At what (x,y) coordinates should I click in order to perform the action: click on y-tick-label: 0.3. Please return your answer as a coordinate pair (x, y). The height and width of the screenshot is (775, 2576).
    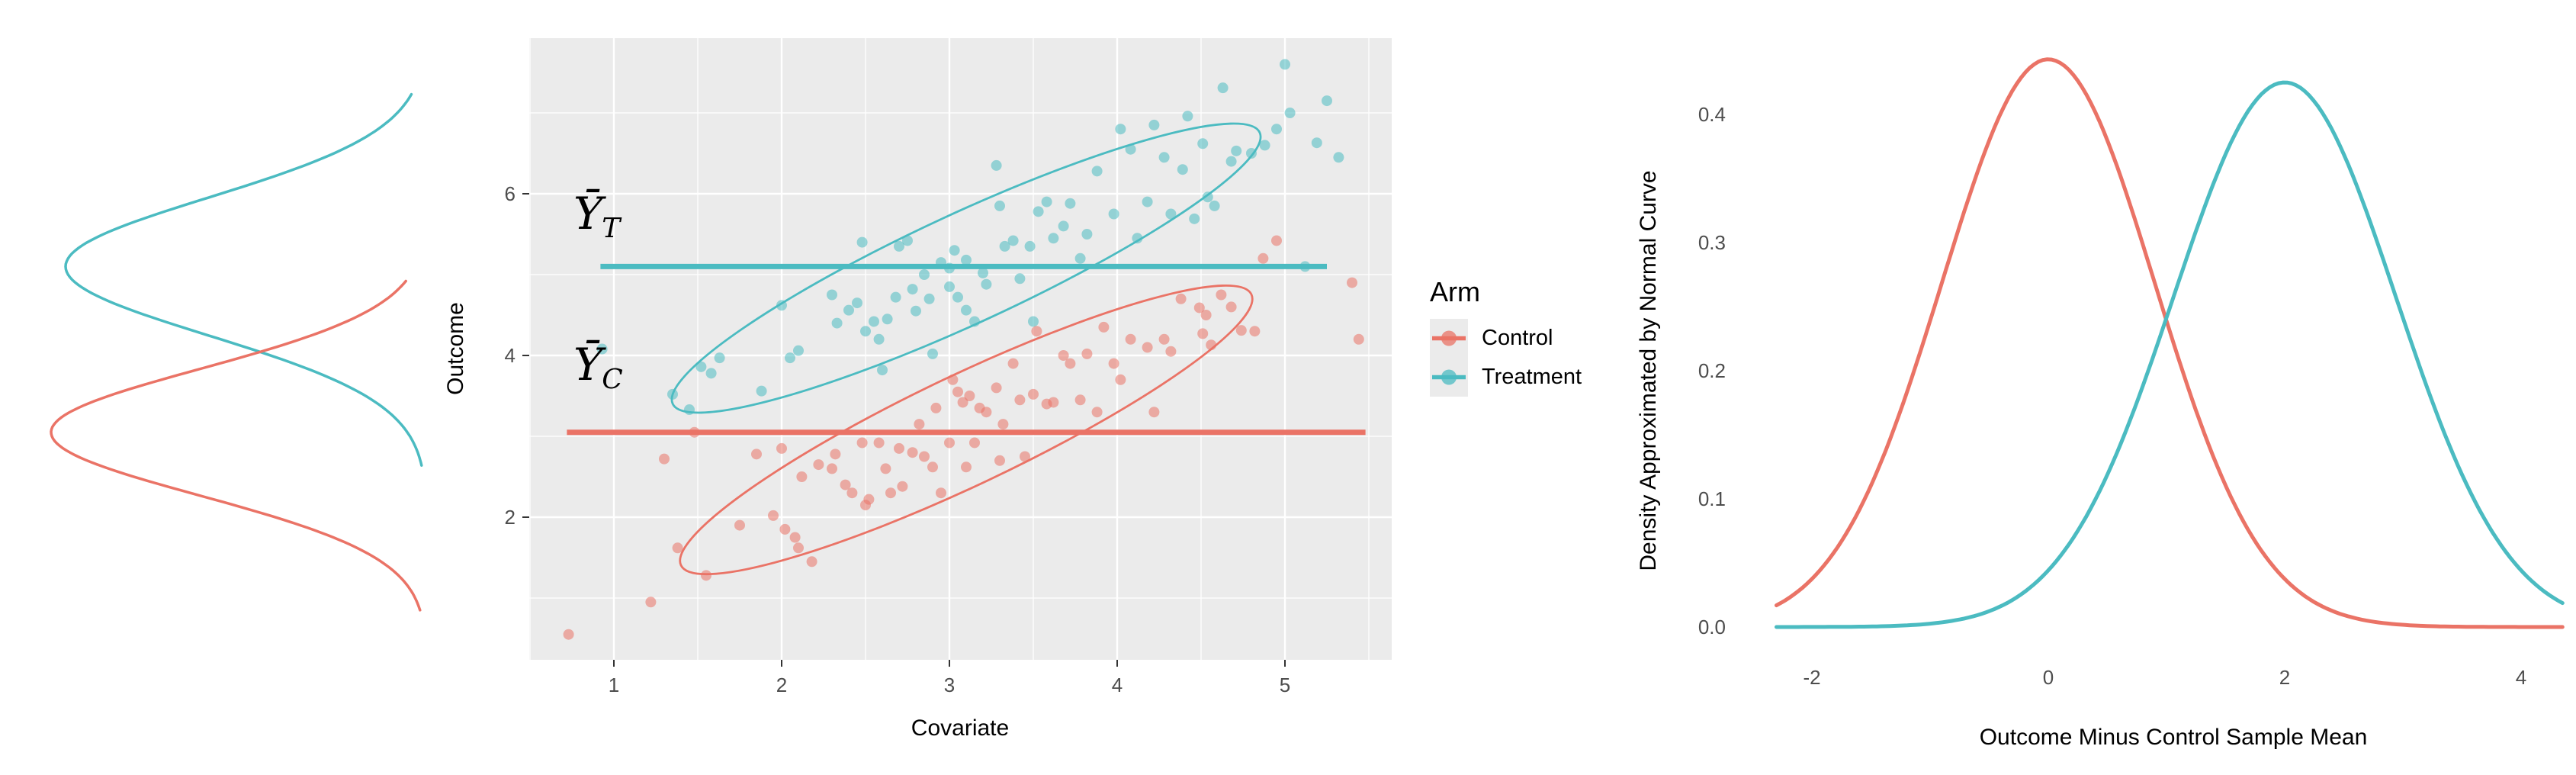
    Looking at the image, I should click on (1712, 242).